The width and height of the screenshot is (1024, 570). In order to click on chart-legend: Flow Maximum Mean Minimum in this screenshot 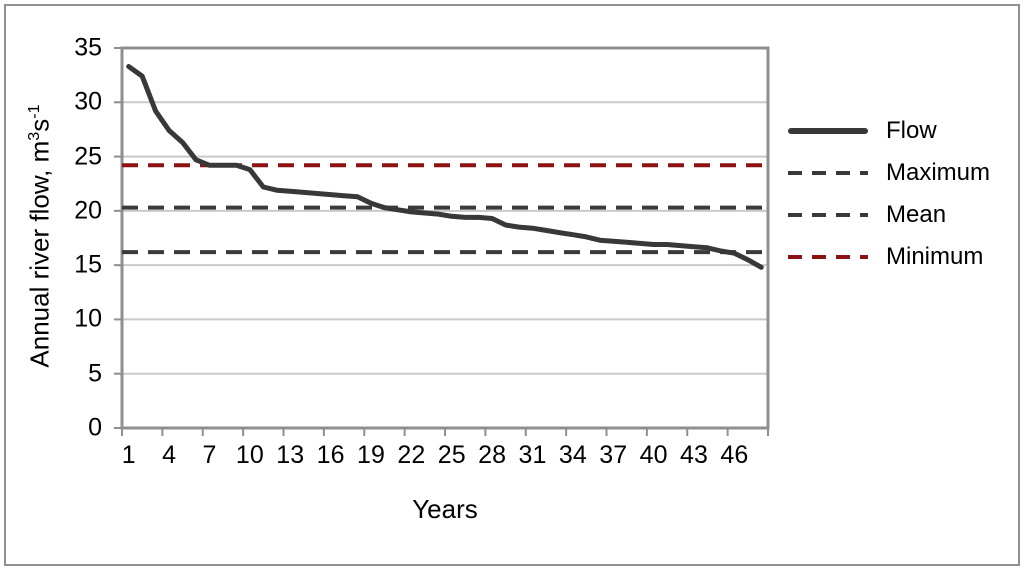, I will do `click(902, 194)`.